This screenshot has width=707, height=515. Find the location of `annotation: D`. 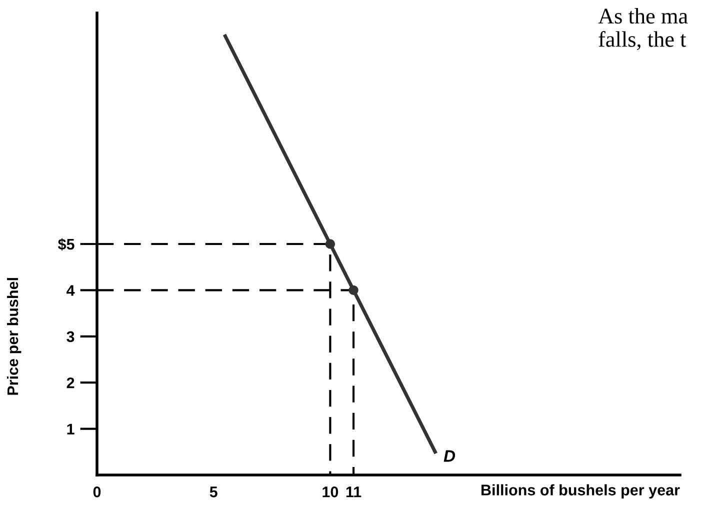

annotation: D is located at coordinates (450, 456).